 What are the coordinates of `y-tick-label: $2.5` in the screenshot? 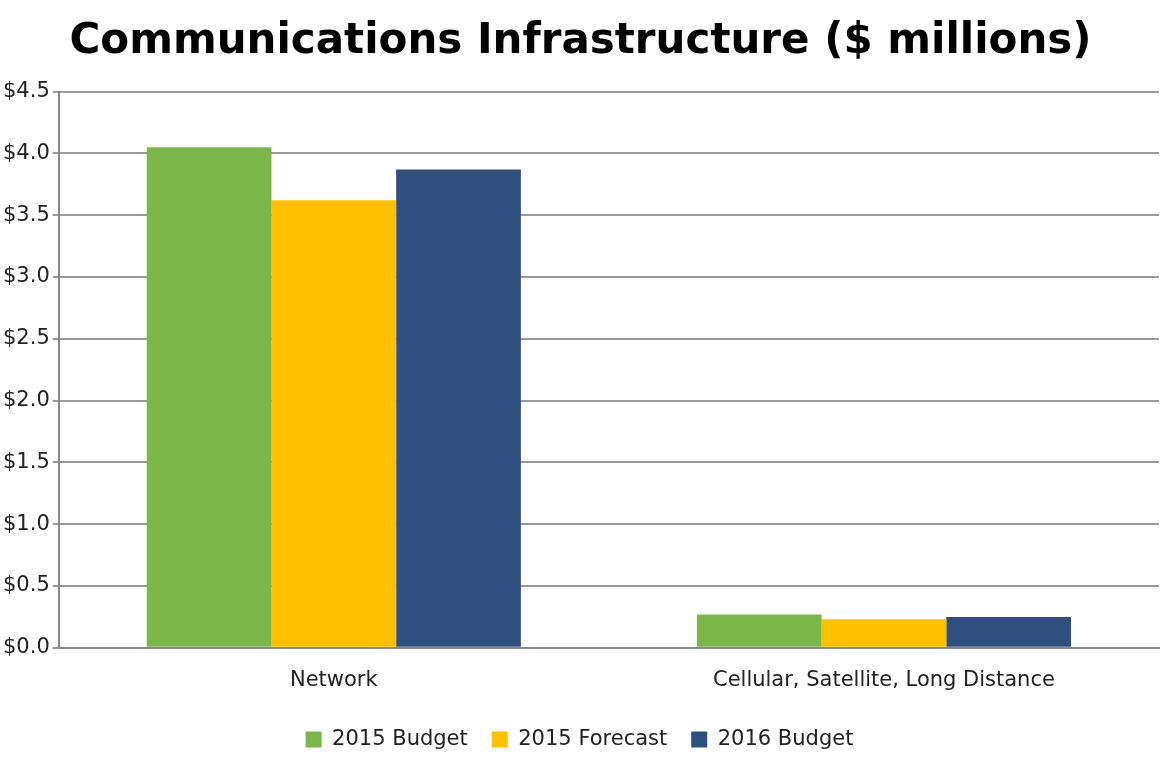 It's located at (26, 337).